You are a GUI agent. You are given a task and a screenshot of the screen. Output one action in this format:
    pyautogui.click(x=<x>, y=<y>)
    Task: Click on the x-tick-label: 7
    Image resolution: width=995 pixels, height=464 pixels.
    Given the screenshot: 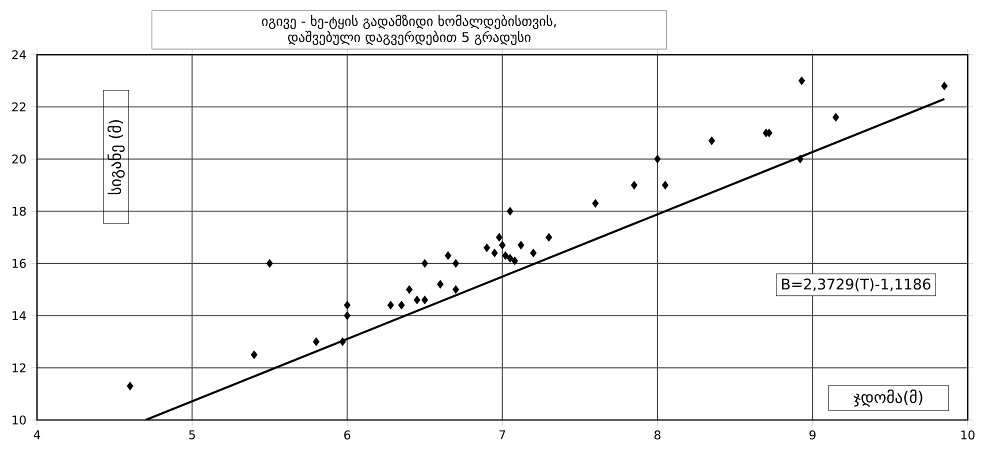 What is the action you would take?
    pyautogui.click(x=503, y=435)
    